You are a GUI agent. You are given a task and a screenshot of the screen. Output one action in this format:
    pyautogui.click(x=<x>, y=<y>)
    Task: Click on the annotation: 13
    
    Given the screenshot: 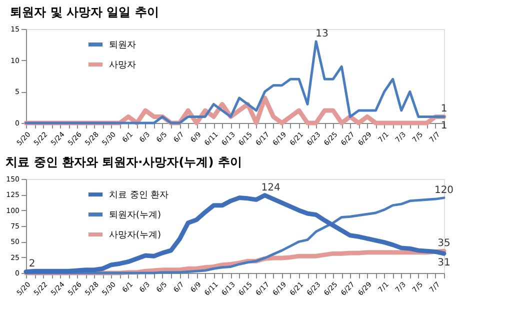 What is the action you would take?
    pyautogui.click(x=322, y=34)
    